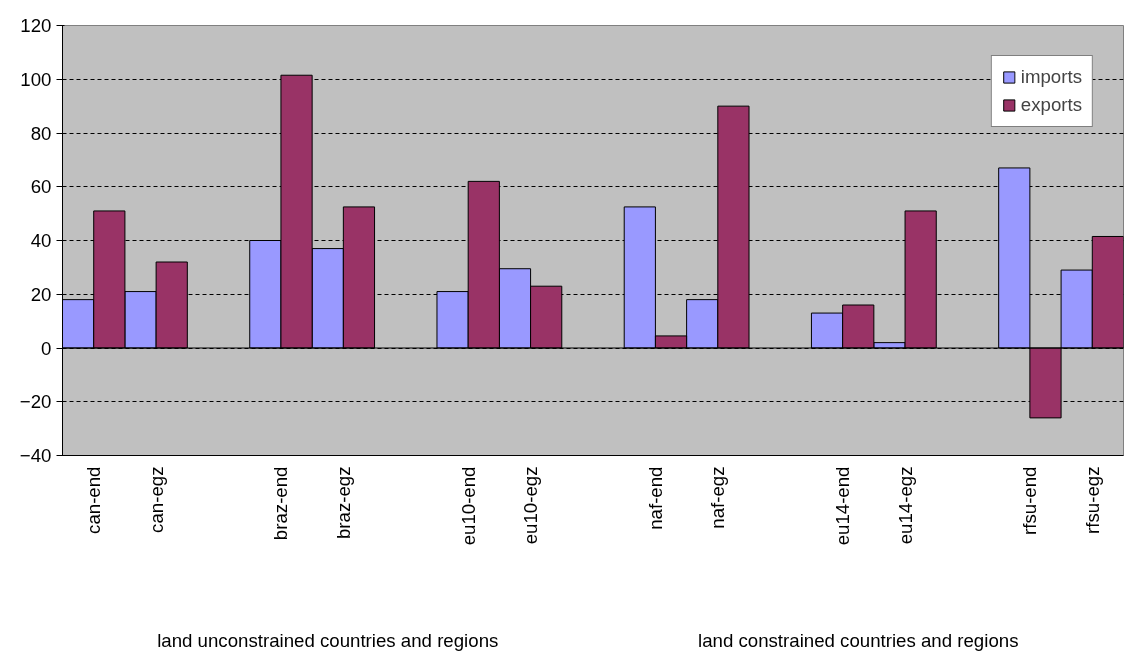 The height and width of the screenshot is (653, 1125). I want to click on y-tick-label: 40, so click(41, 240).